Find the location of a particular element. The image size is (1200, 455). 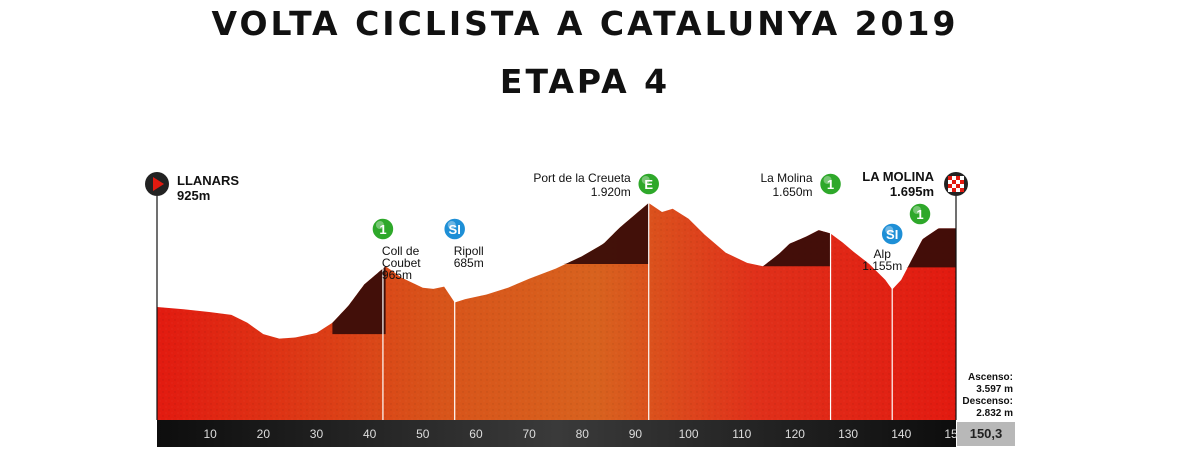

marker-badge-4-icon-text: E is located at coordinates (648, 184).